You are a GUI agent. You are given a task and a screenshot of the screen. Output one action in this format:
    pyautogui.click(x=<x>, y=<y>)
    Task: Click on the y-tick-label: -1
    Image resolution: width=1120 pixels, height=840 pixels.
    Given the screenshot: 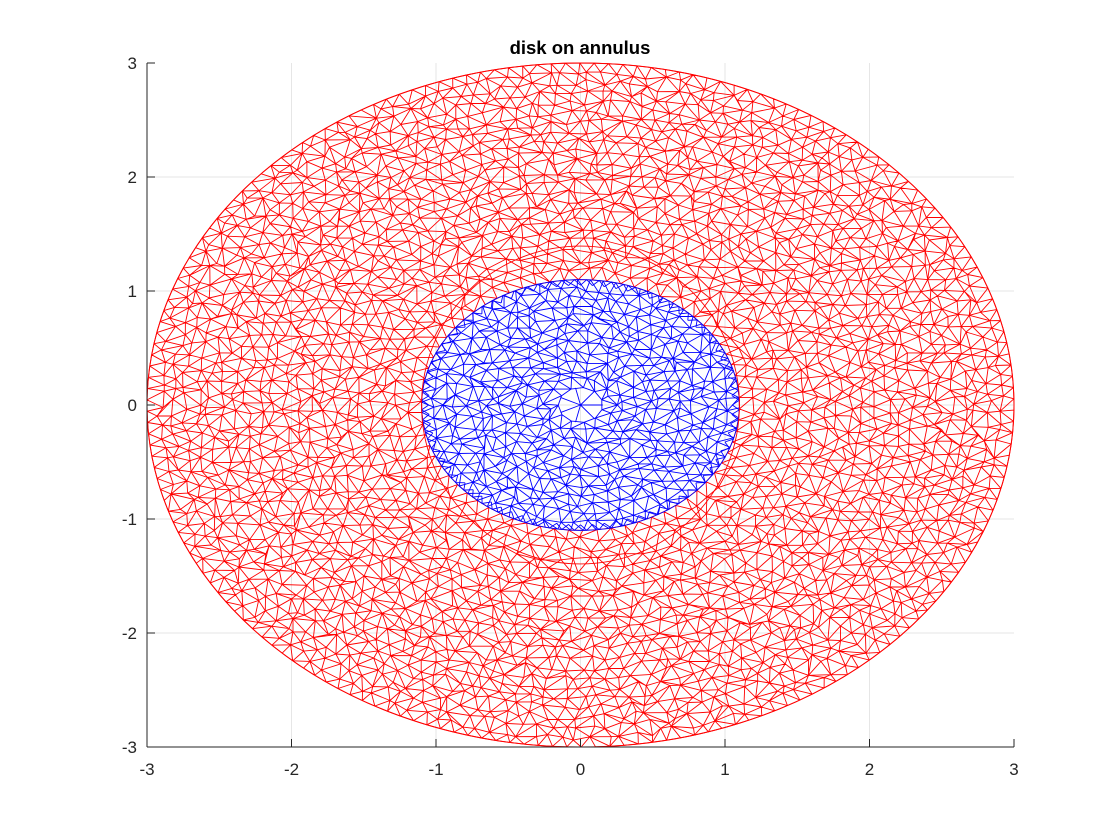 What is the action you would take?
    pyautogui.click(x=129, y=519)
    